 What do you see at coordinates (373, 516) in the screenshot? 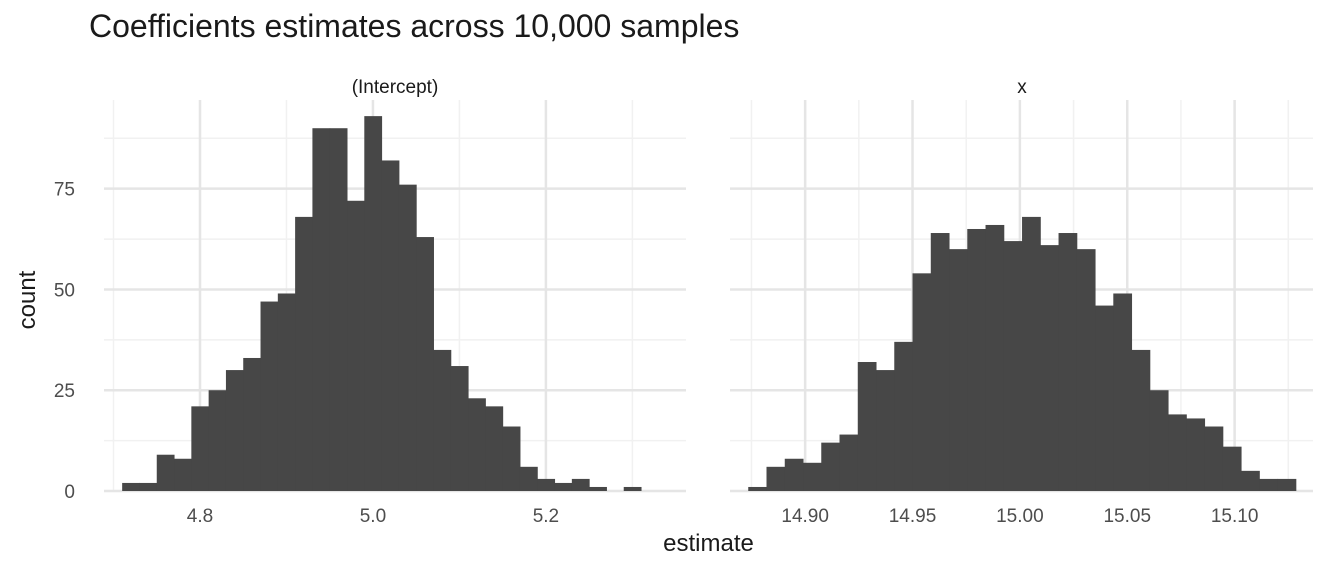
I see `x-tick-label: 5.0` at bounding box center [373, 516].